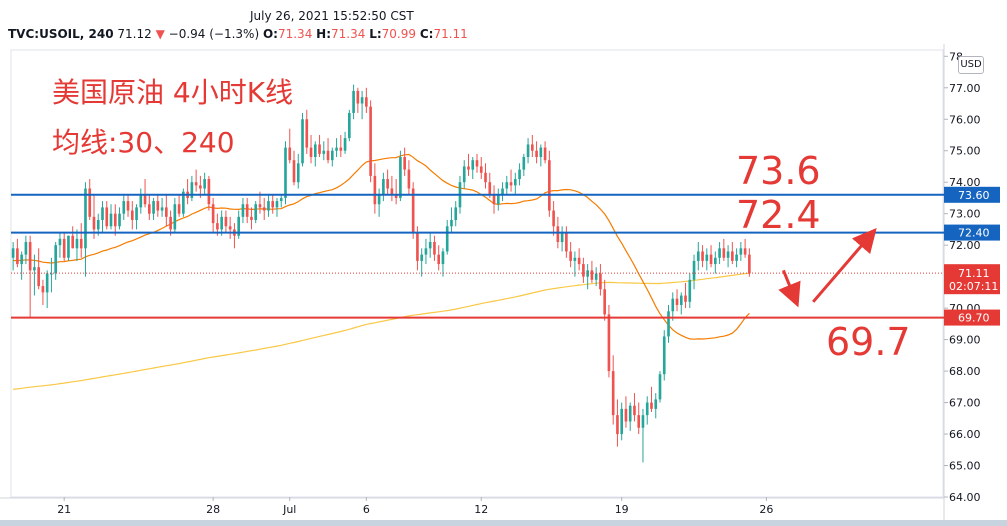 The image size is (1007, 526). I want to click on annotation-level-high: 73.6, so click(778, 171).